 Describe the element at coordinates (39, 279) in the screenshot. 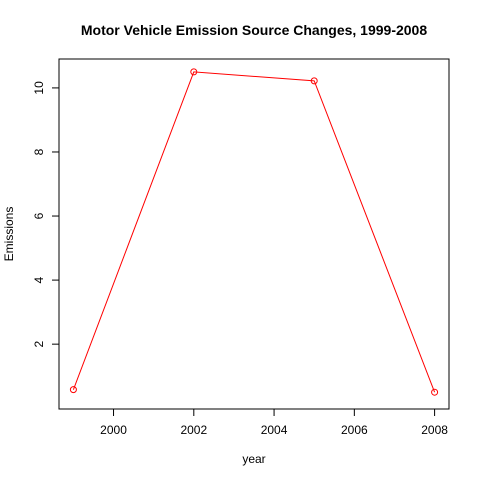

I see `y-tick-label: 4` at that location.